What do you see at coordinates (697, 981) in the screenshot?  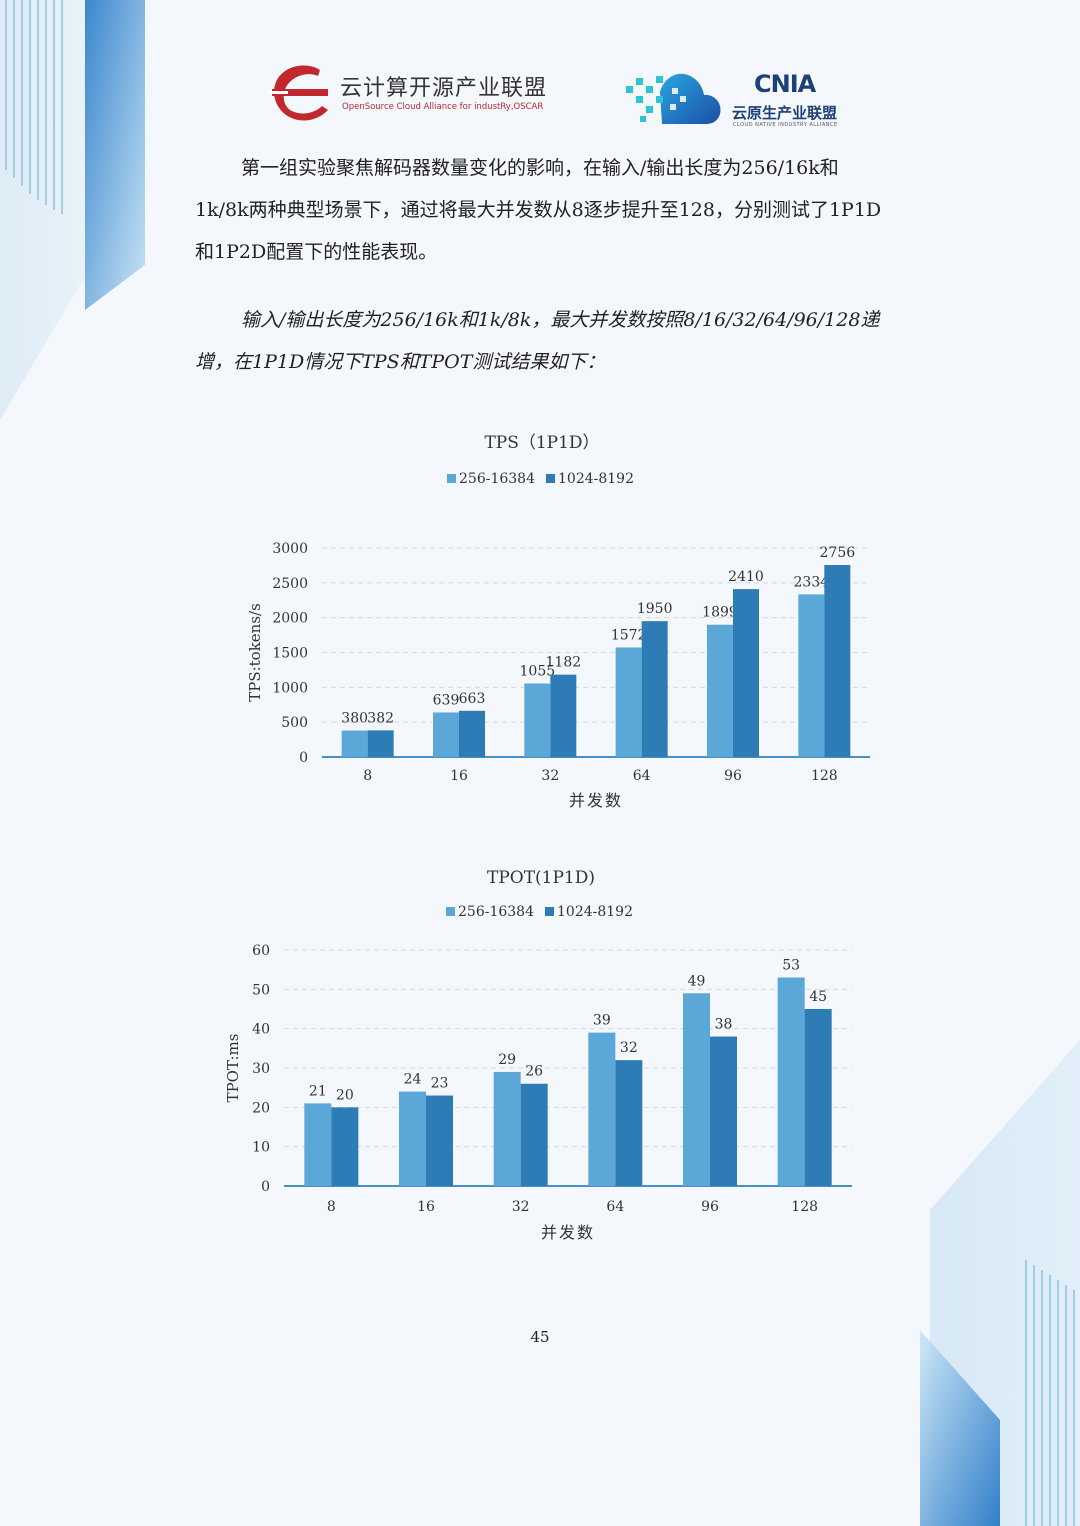 I see `tpot-data-label: 49` at bounding box center [697, 981].